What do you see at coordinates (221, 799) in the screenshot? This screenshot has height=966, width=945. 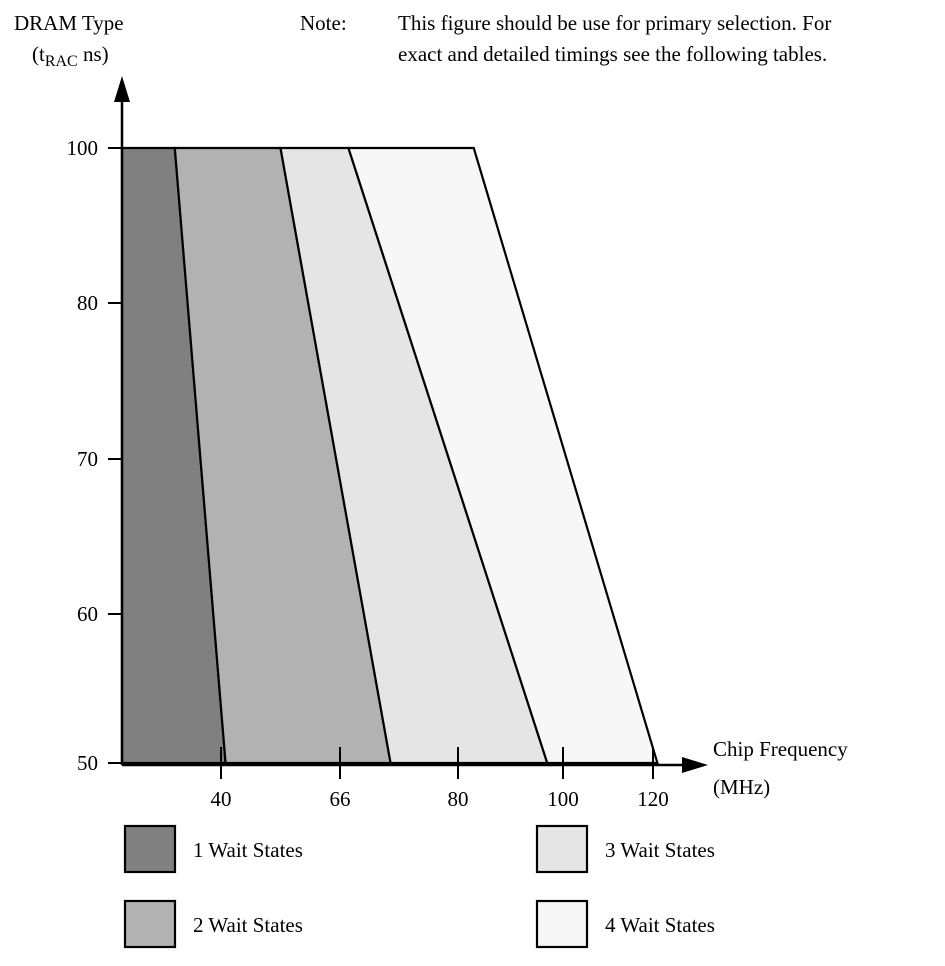 I see `x-tick-label-40: 40` at bounding box center [221, 799].